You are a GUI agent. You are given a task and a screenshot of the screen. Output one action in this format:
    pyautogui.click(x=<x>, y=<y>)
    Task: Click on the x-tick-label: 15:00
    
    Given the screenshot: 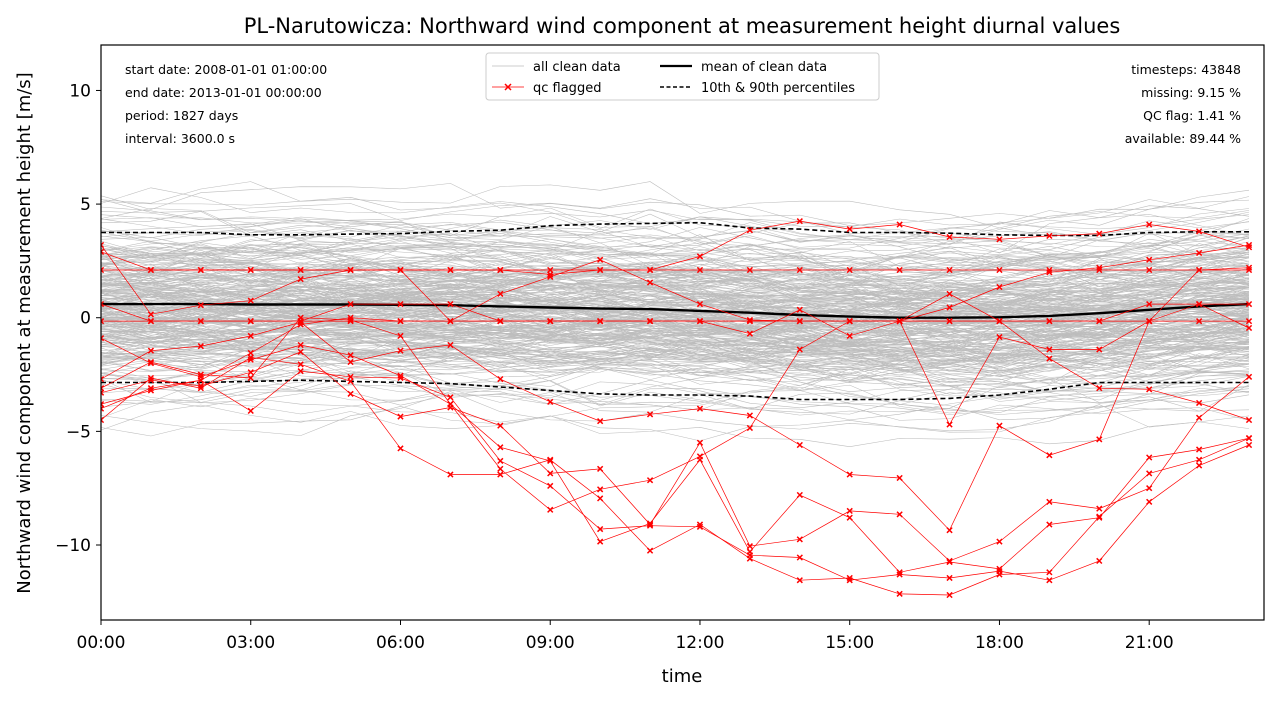 What is the action you would take?
    pyautogui.click(x=849, y=643)
    